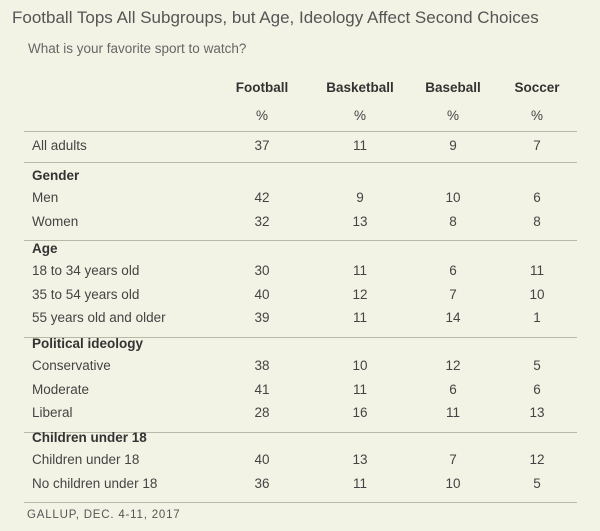 The width and height of the screenshot is (600, 531). What do you see at coordinates (300, 486) in the screenshot?
I see `table-row: No children under 18 36 11 10 5` at bounding box center [300, 486].